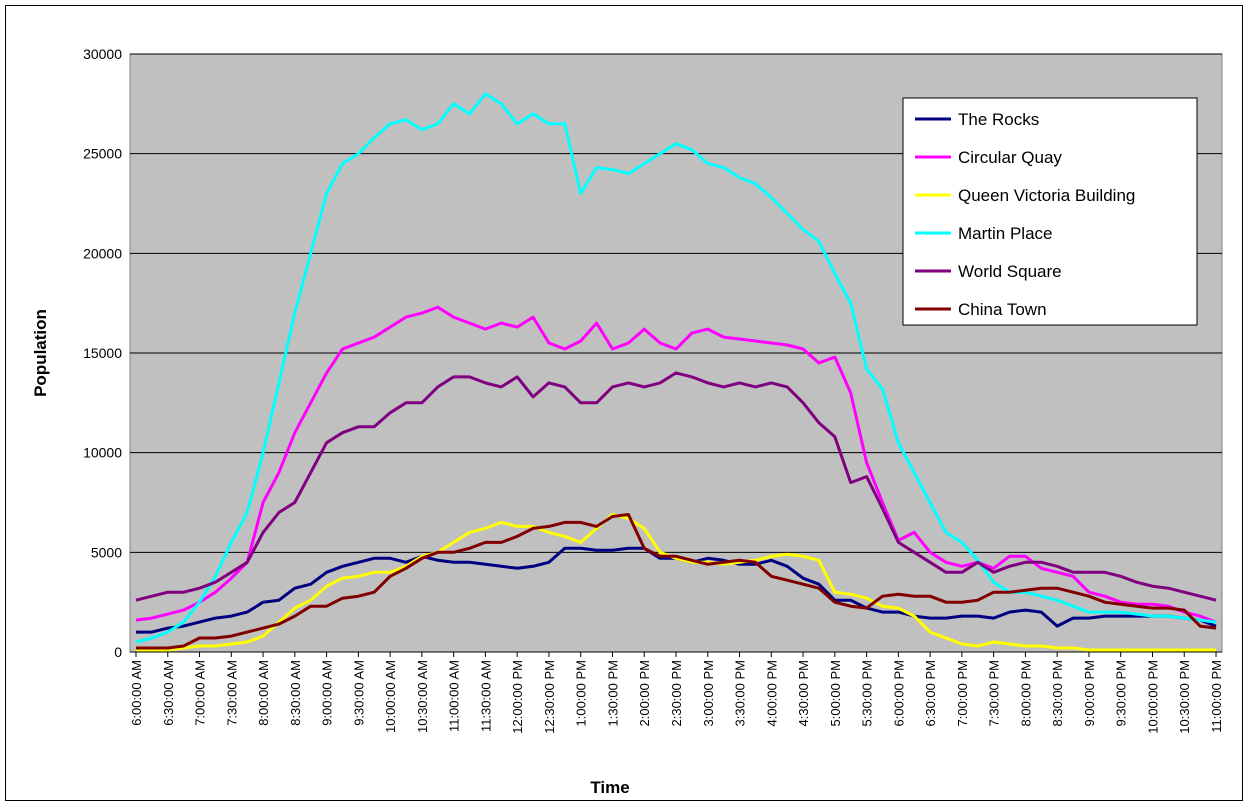 Image resolution: width=1249 pixels, height=809 pixels. I want to click on x-tick-label: 1:00:00 PM, so click(581, 693).